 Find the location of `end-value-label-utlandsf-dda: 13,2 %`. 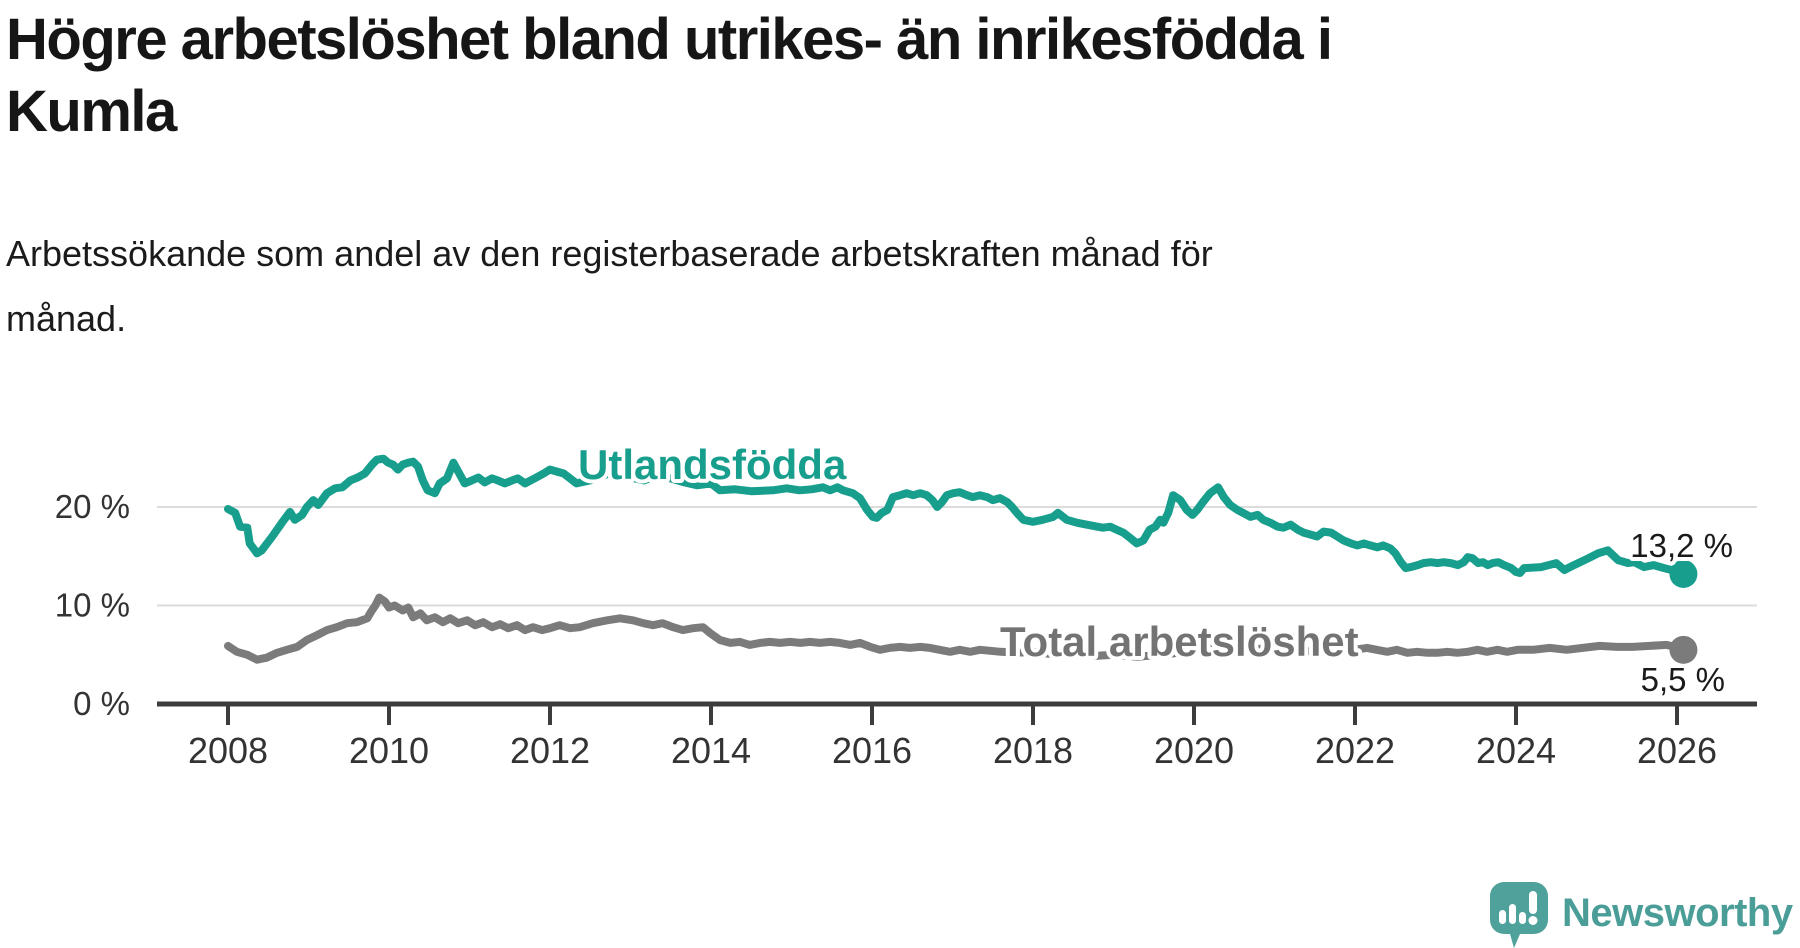

end-value-label-utlandsf-dda: 13,2 % is located at coordinates (1681, 545).